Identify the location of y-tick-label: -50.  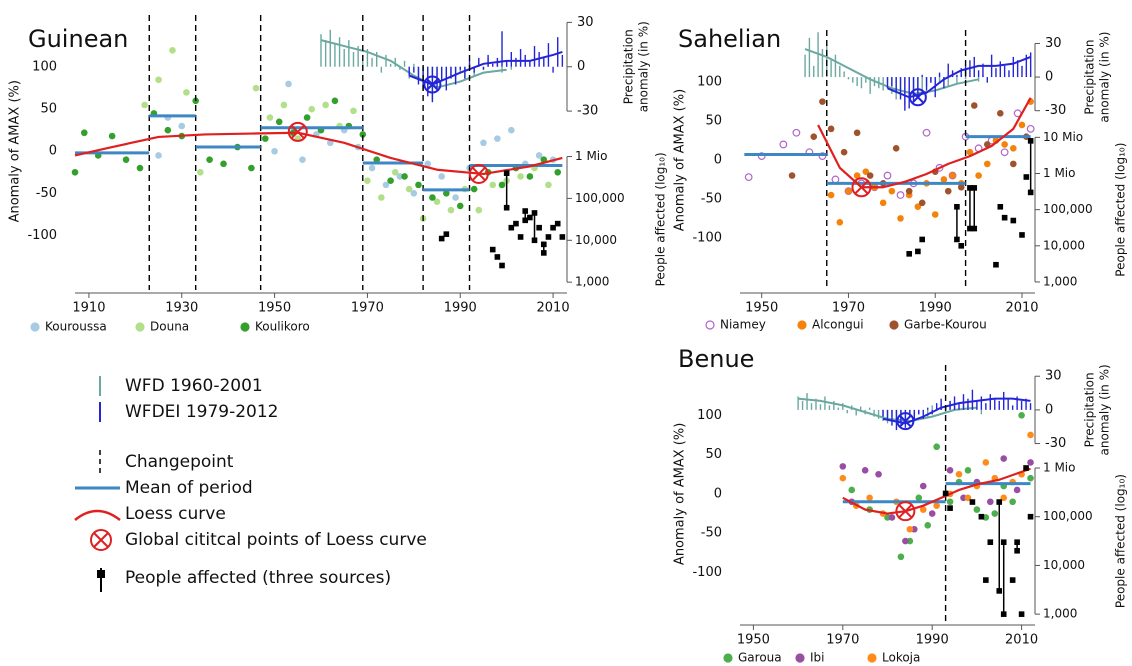
(711, 533).